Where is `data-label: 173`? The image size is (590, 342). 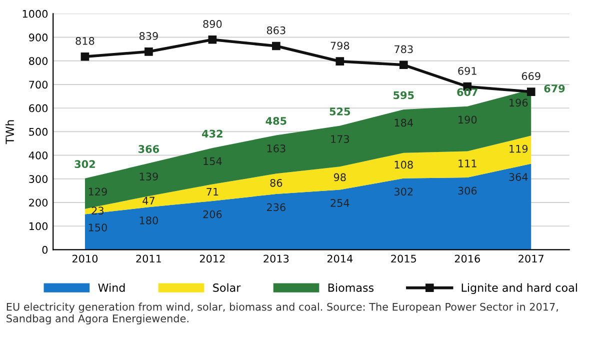 data-label: 173 is located at coordinates (340, 139).